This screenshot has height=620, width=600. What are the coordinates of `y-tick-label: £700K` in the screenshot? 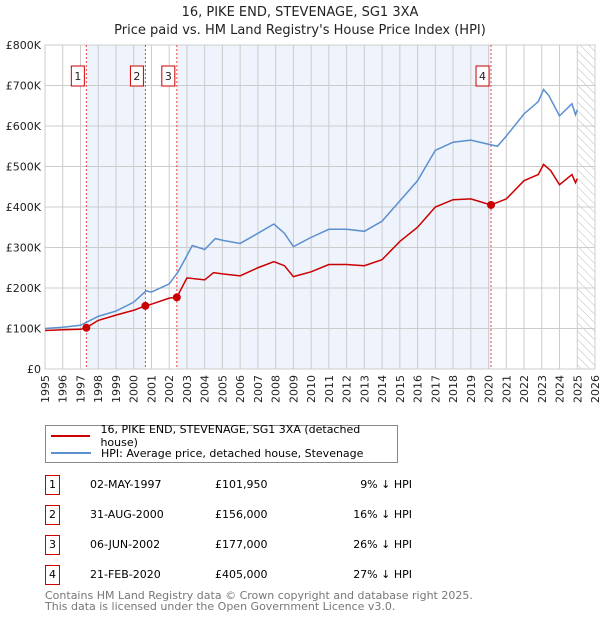 It's located at (24, 86).